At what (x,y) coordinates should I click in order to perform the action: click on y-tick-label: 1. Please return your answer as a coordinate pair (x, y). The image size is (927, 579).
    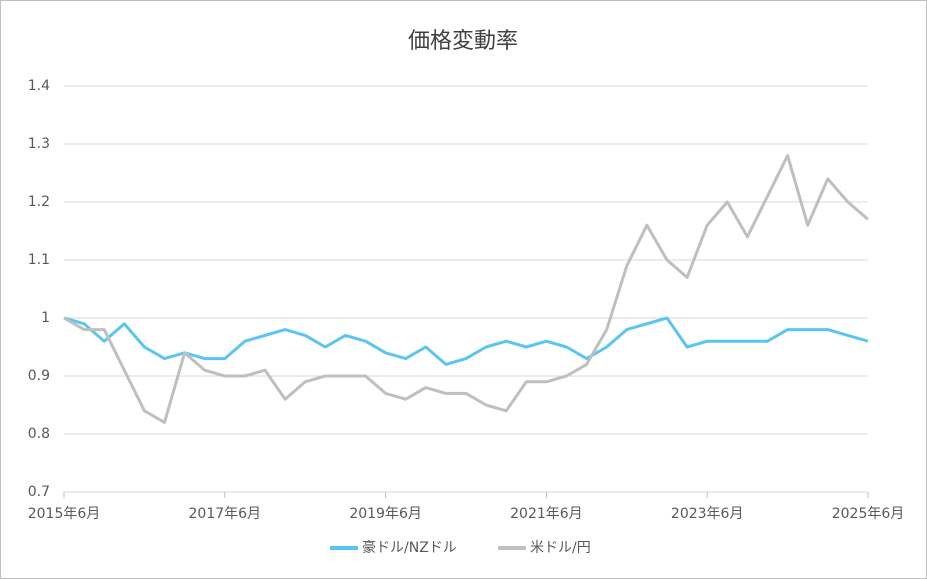
    Looking at the image, I should click on (45, 318).